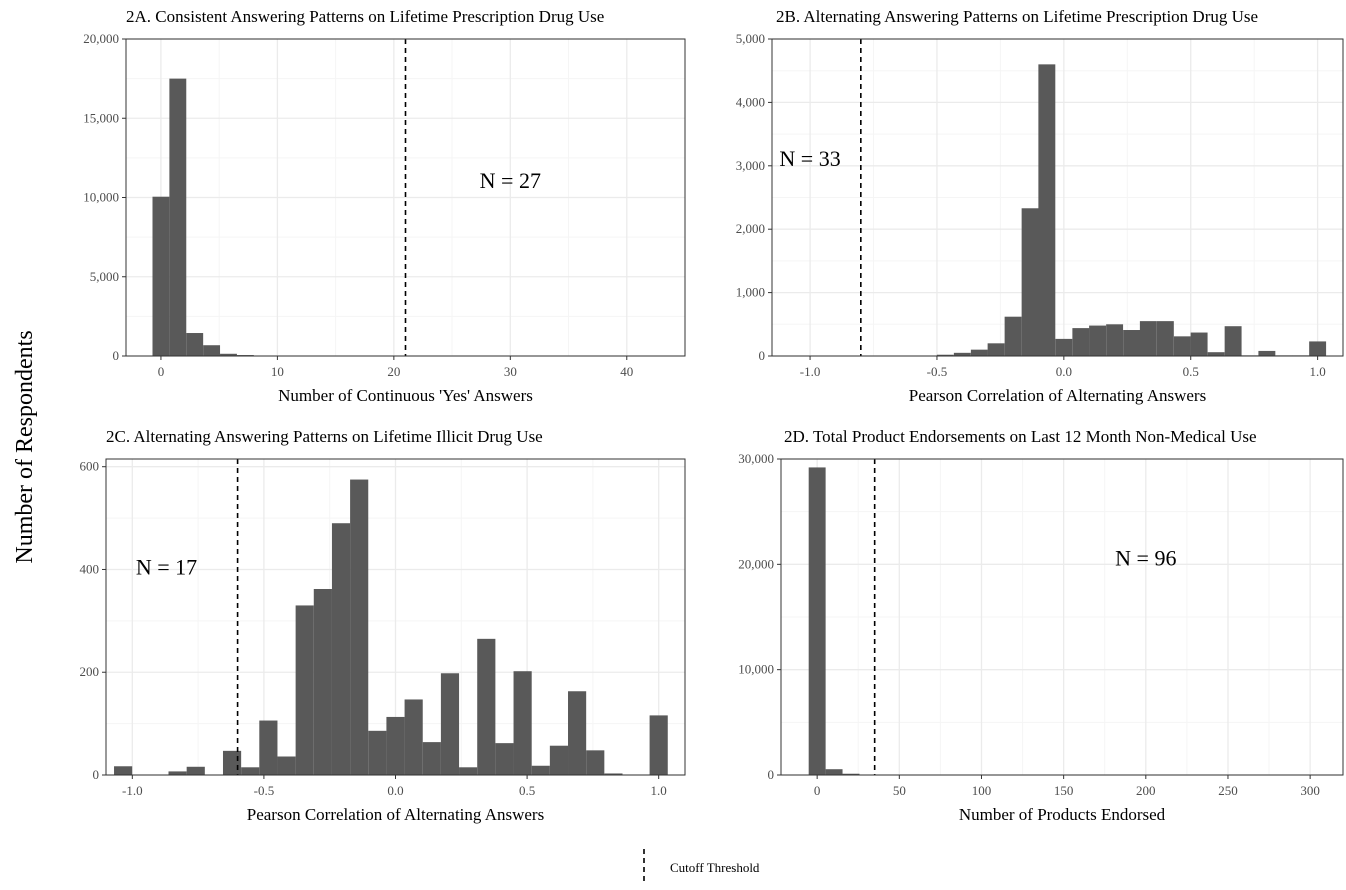  I want to click on count-annotation: N = 96, so click(1145, 557).